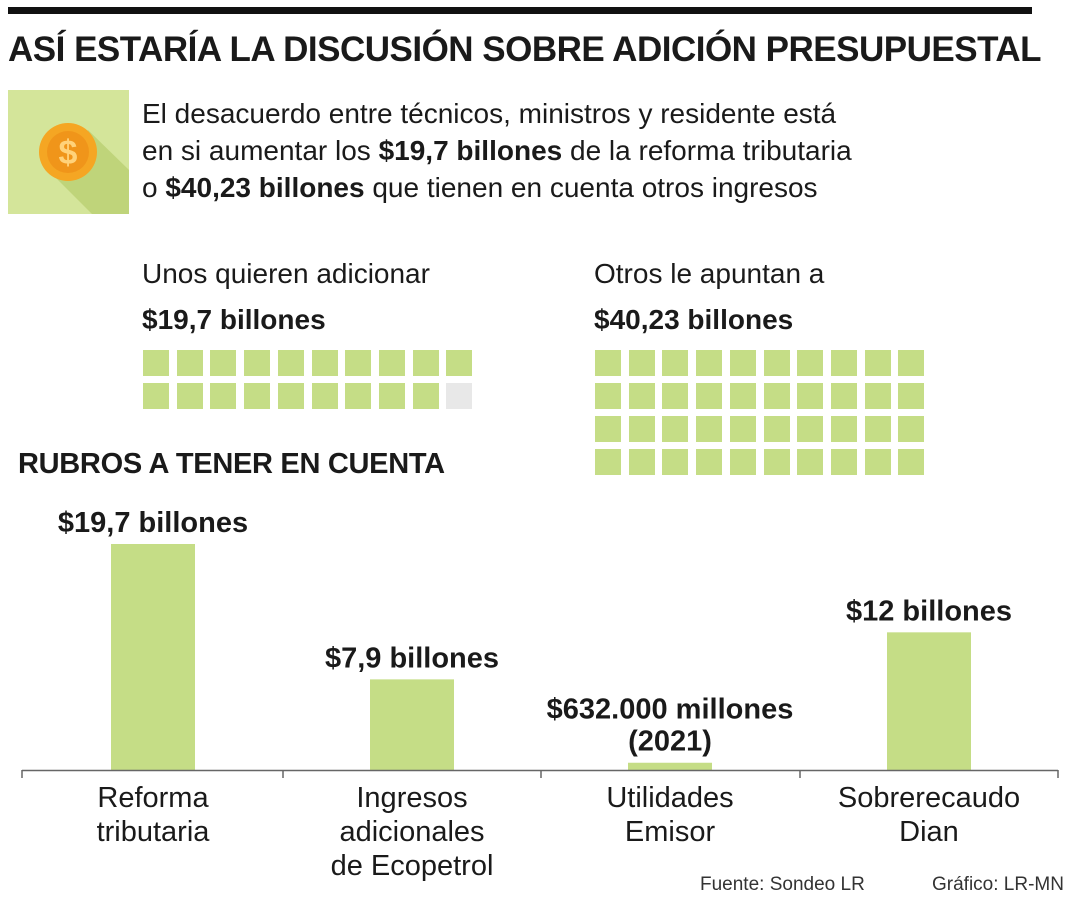  Describe the element at coordinates (670, 742) in the screenshot. I see `data-label: (2021)` at that location.